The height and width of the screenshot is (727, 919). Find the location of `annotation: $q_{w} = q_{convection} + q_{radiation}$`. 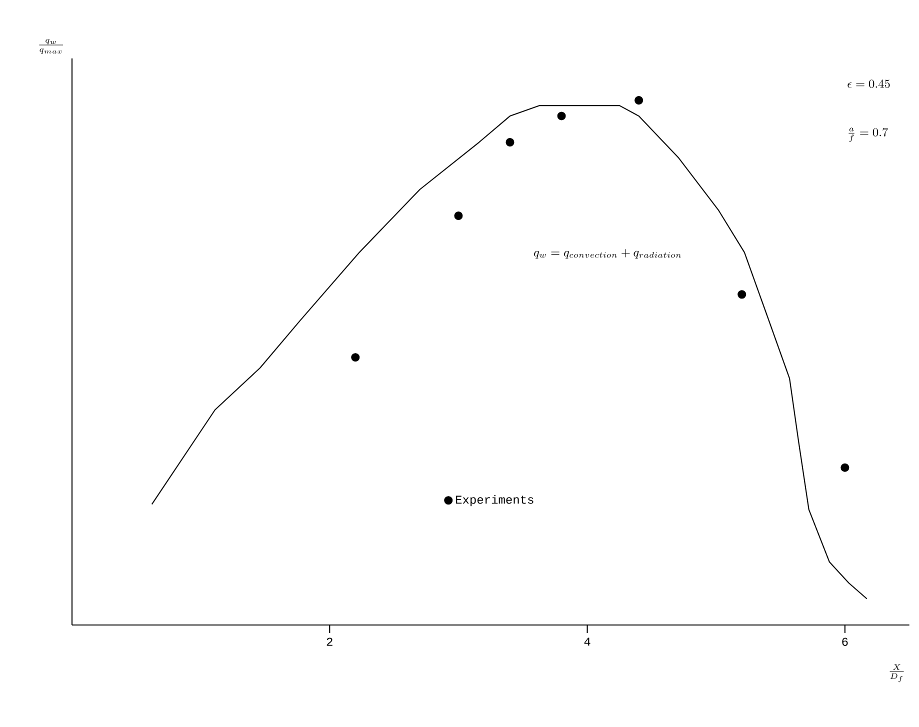

annotation: $q_{w} = q_{convection} + q_{radiation}$ is located at coordinates (608, 254).